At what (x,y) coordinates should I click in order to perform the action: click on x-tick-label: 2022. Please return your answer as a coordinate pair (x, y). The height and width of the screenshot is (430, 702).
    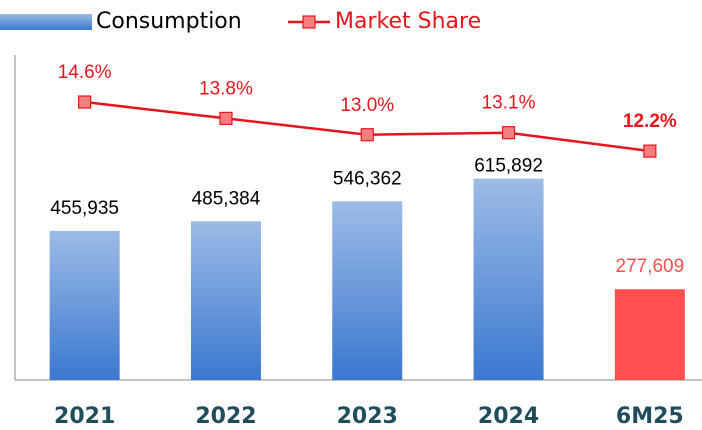
    Looking at the image, I should click on (225, 416).